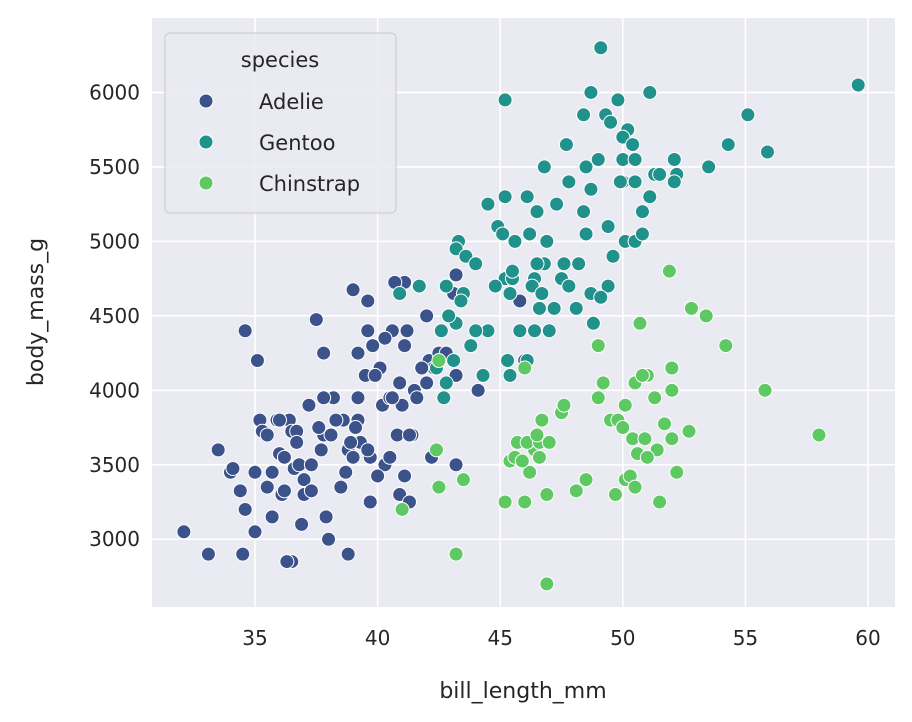 This screenshot has width=912, height=722. Describe the element at coordinates (114, 539) in the screenshot. I see `y-tick-label: 3000` at that location.